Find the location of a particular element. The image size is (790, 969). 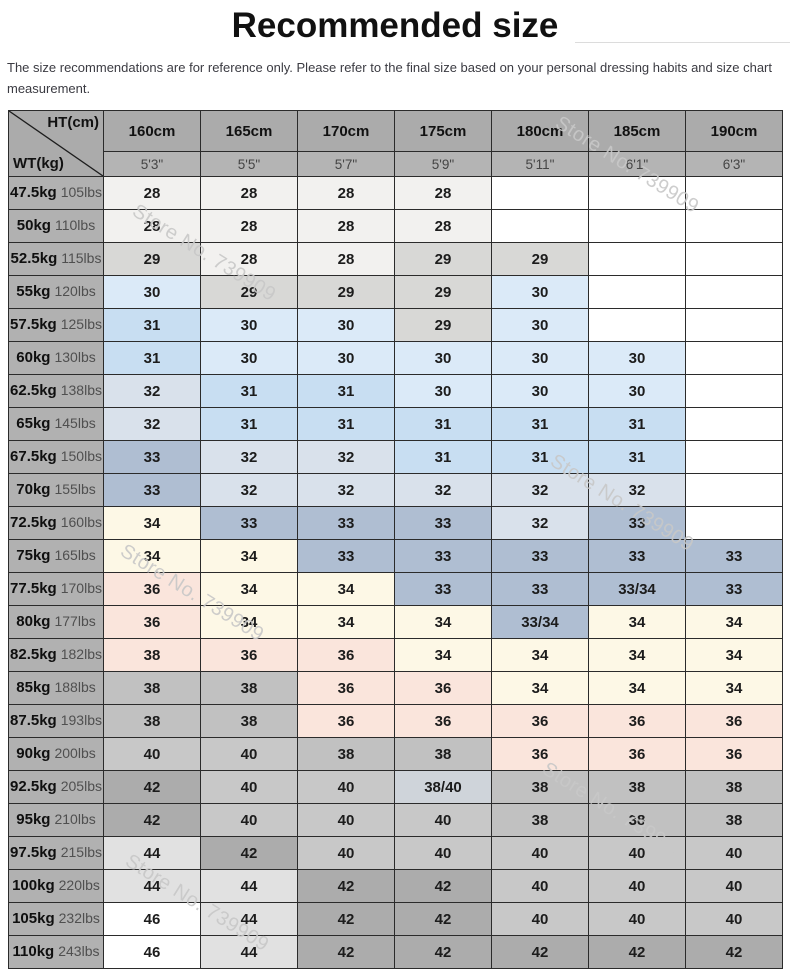

weight-lbs: 150lbs is located at coordinates (81, 456).